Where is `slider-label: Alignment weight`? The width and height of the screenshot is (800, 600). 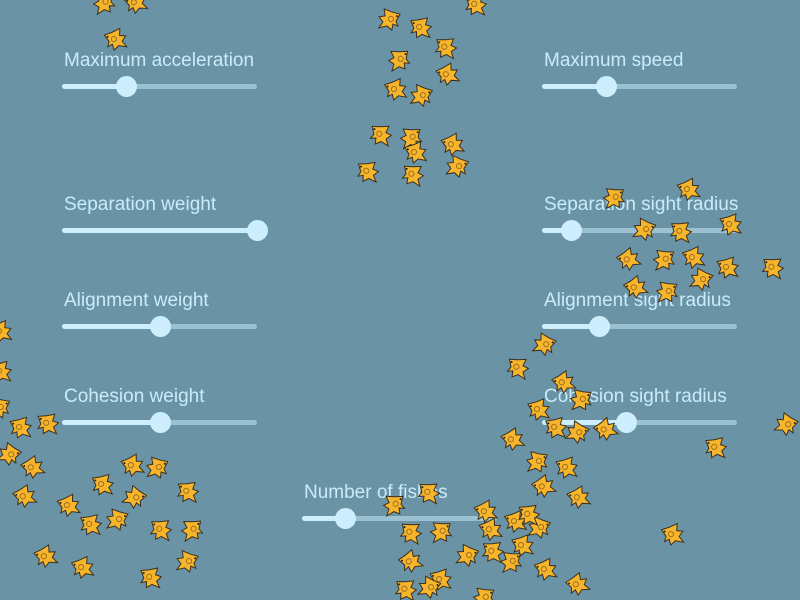
slider-label: Alignment weight is located at coordinates (136, 300).